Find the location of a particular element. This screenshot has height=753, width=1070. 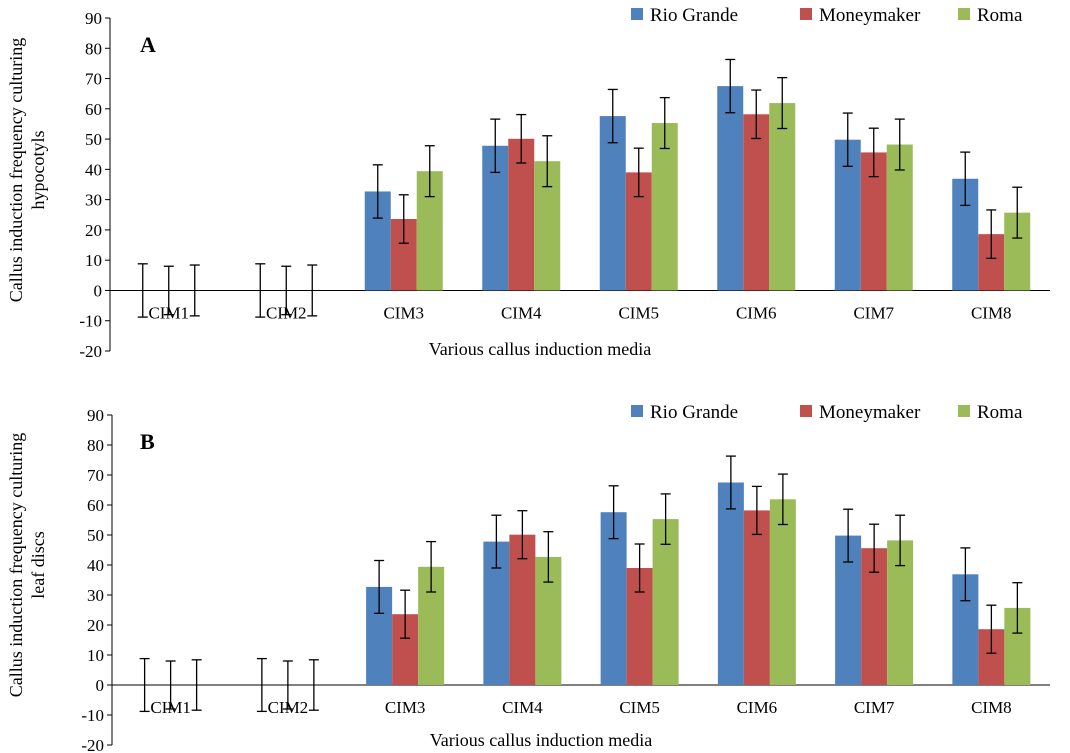

y-axis-title: hypocotyls is located at coordinates (38, 170).